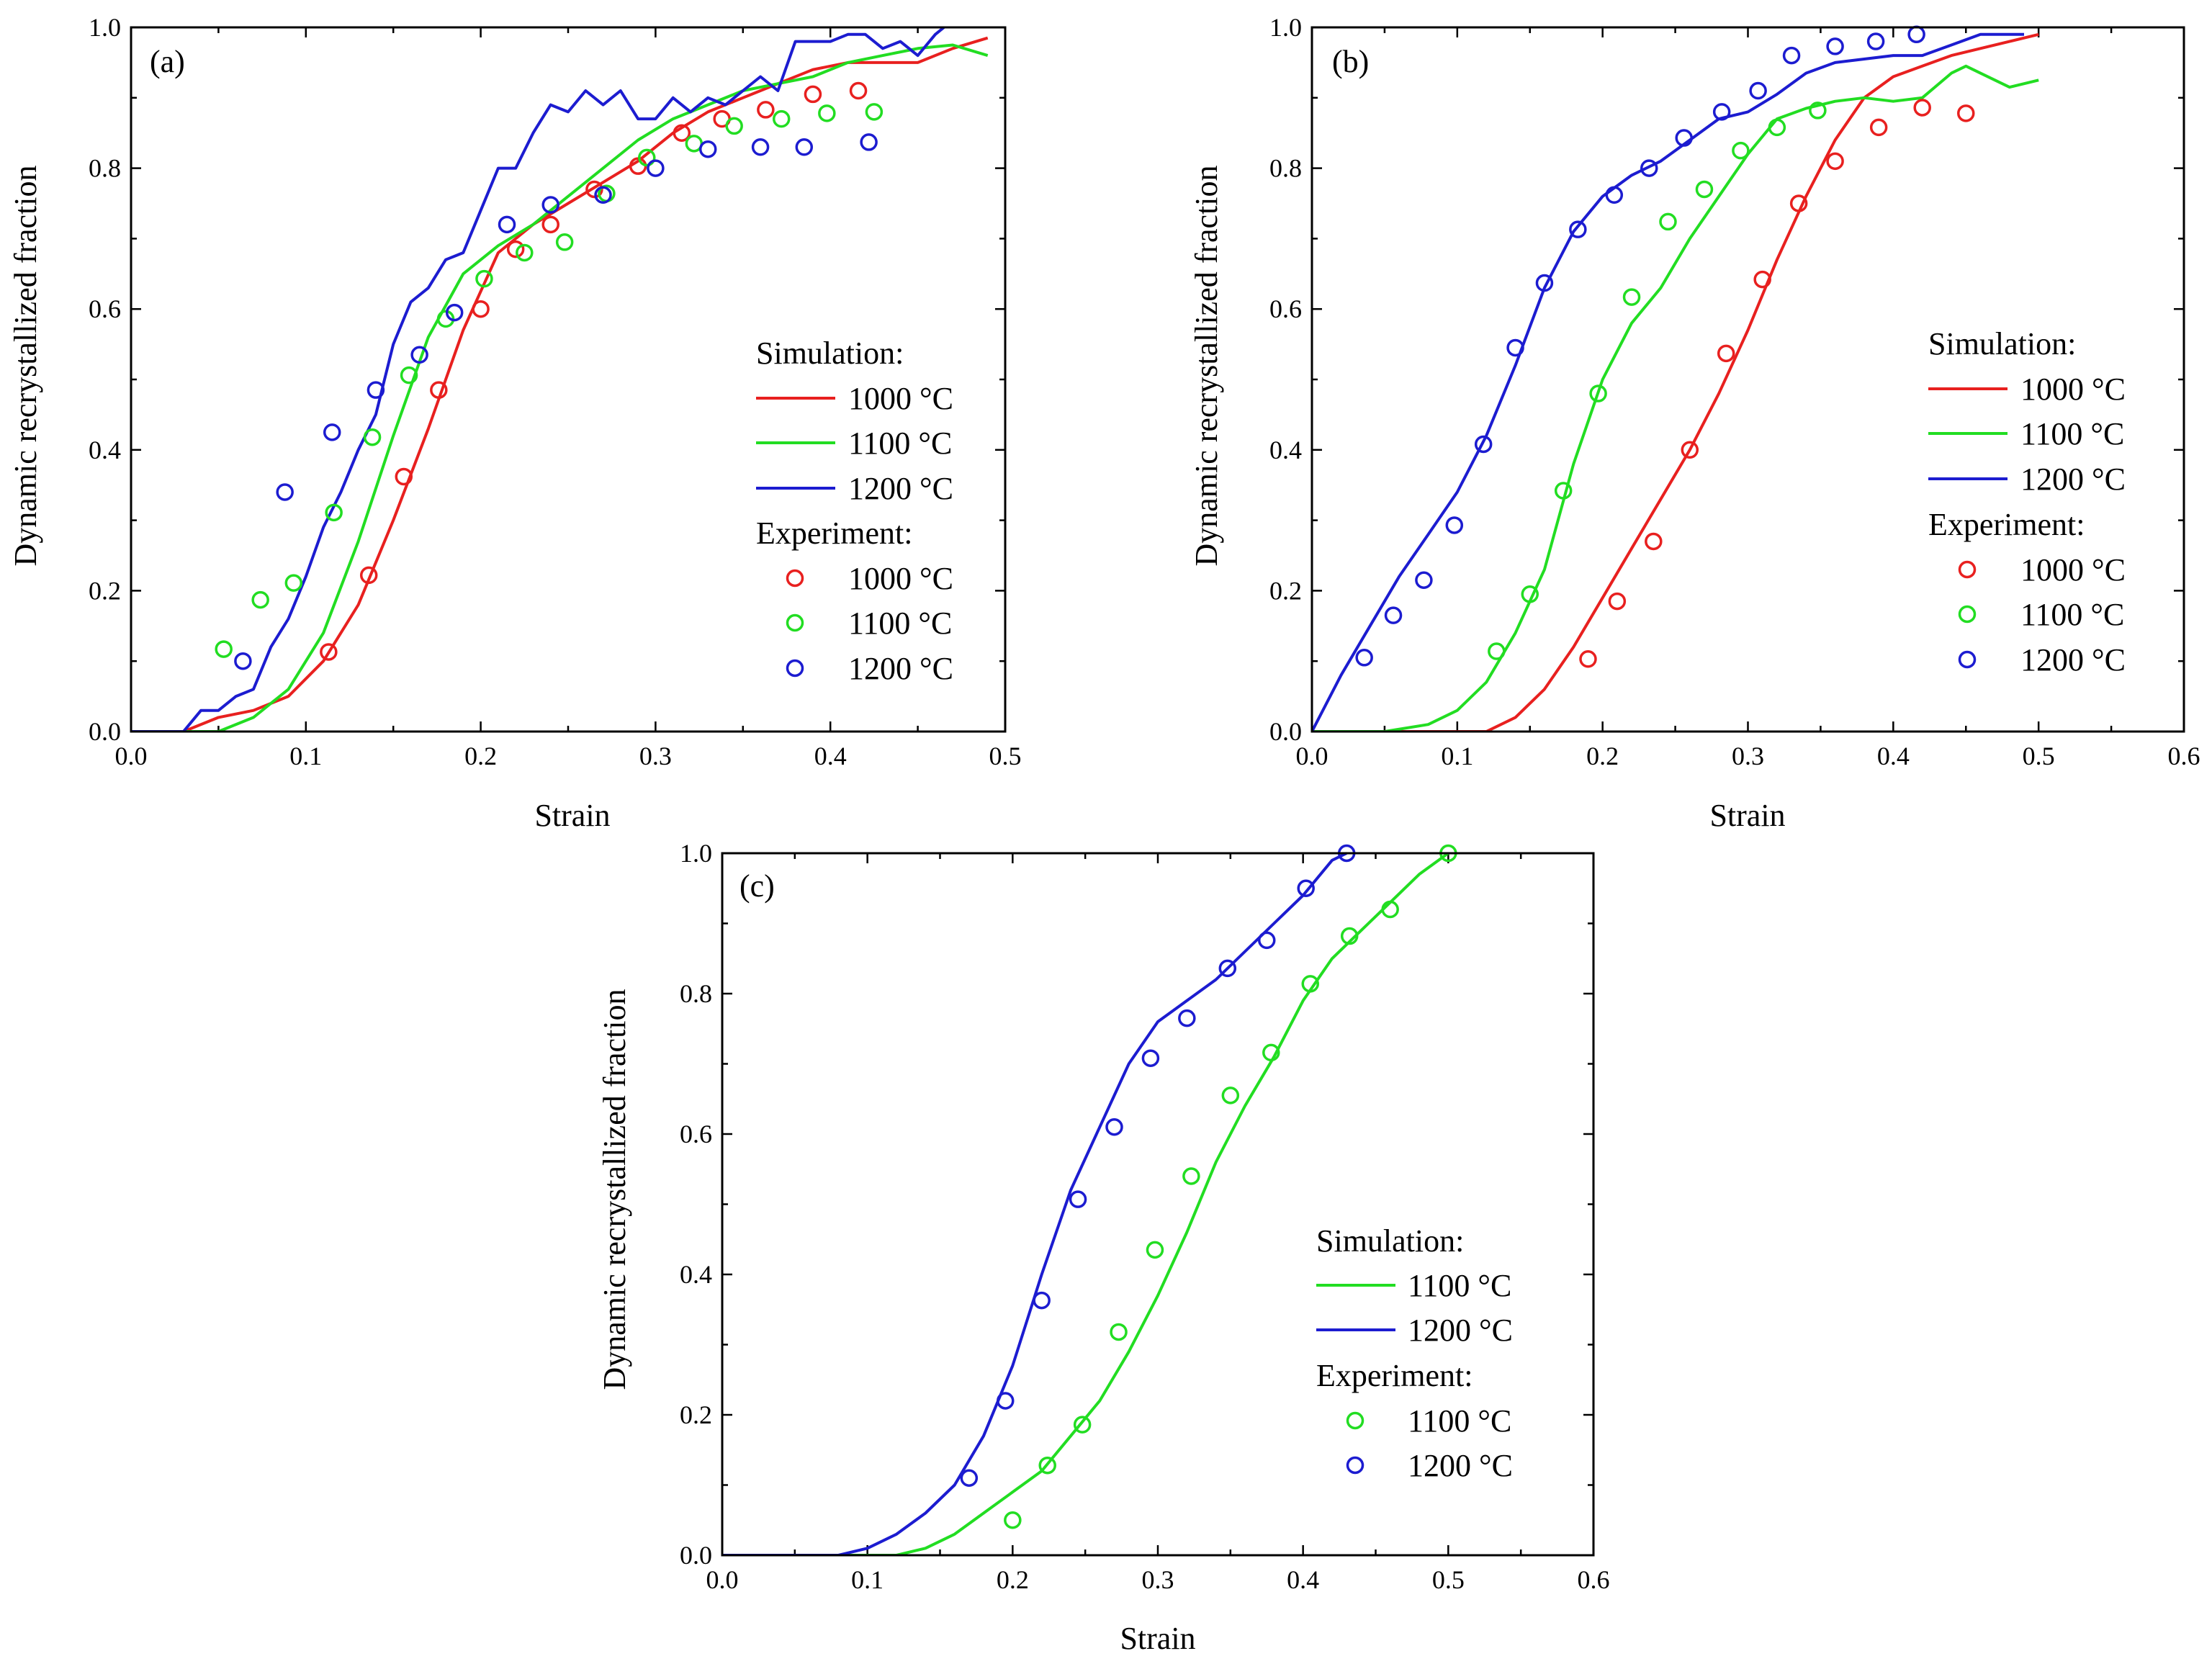 The height and width of the screenshot is (1669, 2212). What do you see at coordinates (105, 308) in the screenshot?
I see `y-tick-label: 0.6` at bounding box center [105, 308].